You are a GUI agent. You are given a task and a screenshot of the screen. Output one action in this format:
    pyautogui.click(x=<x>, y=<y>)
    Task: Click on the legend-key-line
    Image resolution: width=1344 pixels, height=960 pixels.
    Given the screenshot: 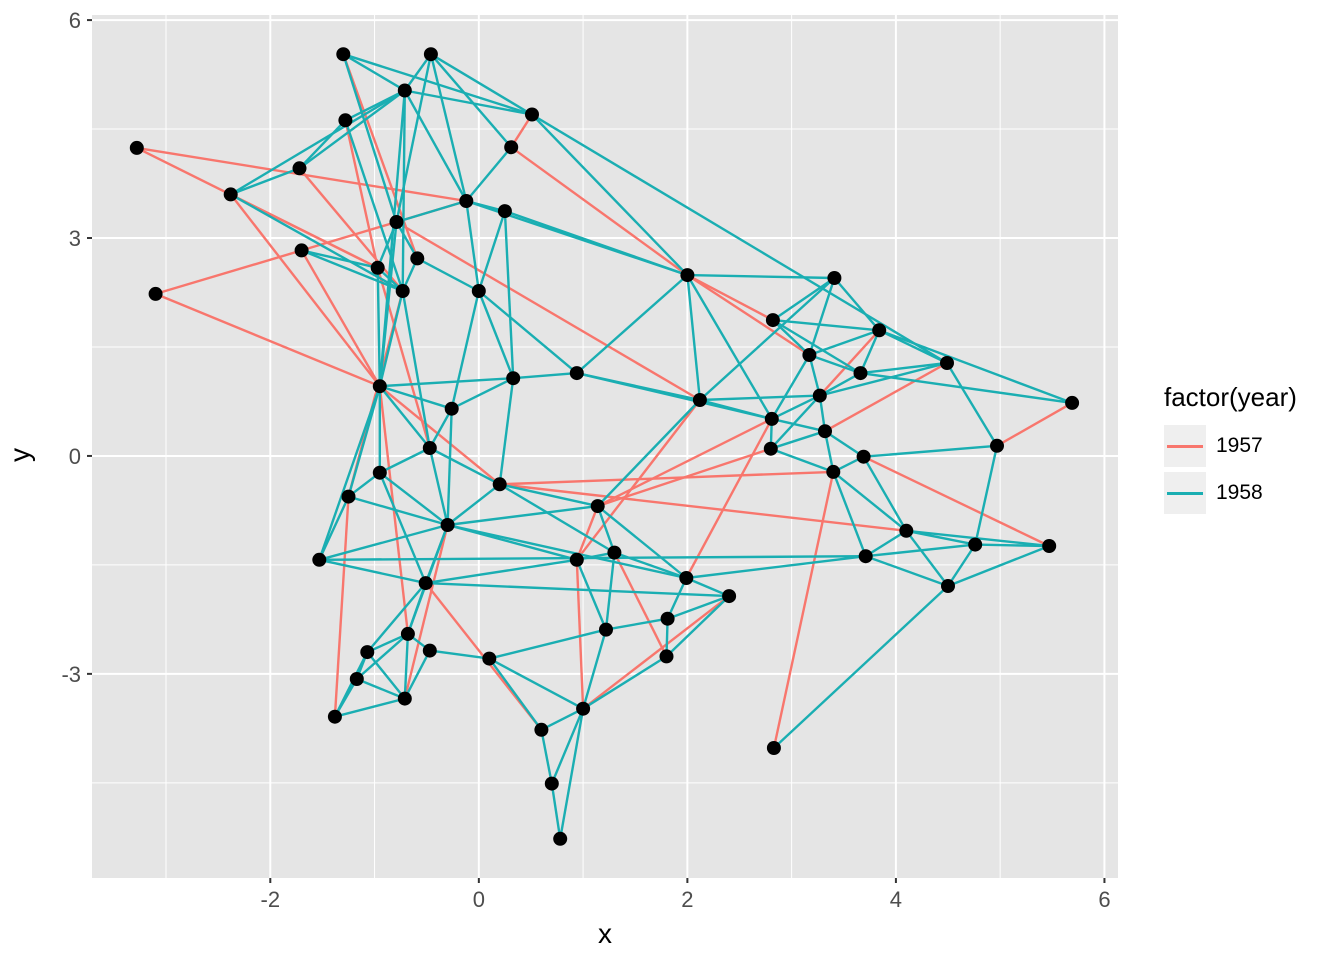 What is the action you would take?
    pyautogui.click(x=1185, y=493)
    